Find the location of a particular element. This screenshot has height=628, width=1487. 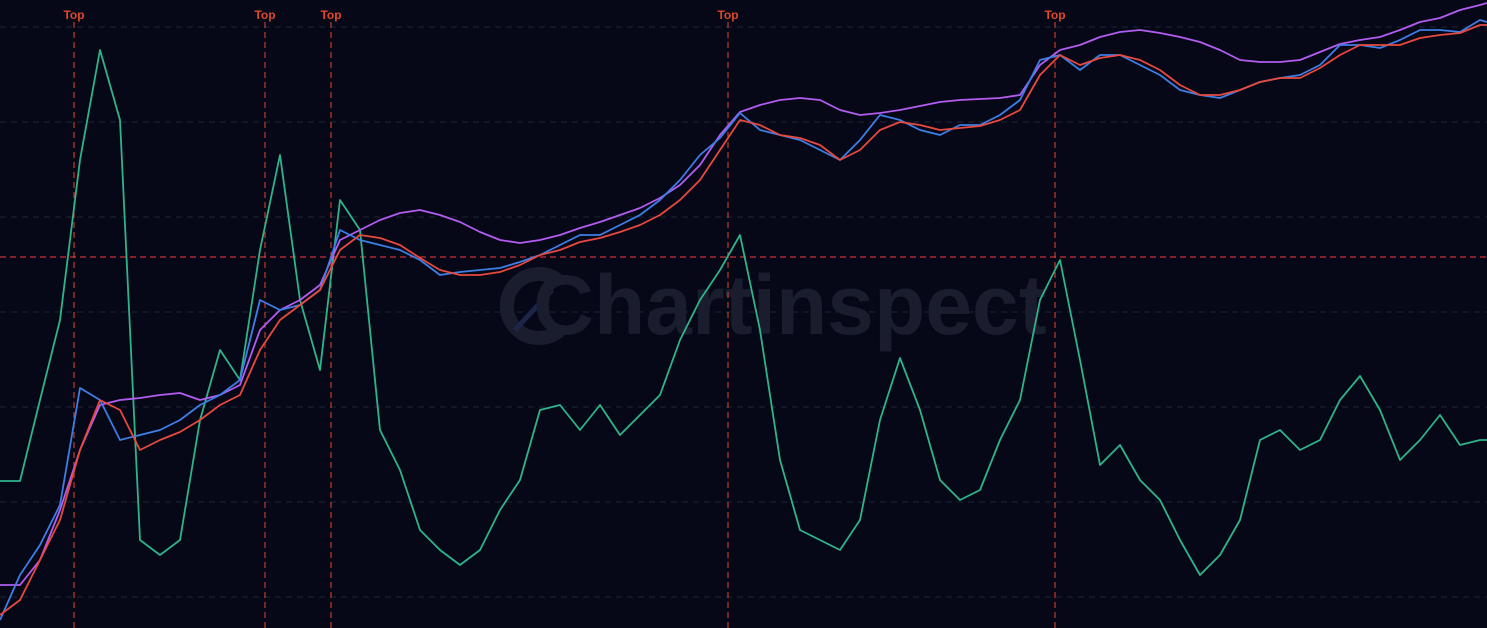

logo-stroke is located at coordinates (533, 310).